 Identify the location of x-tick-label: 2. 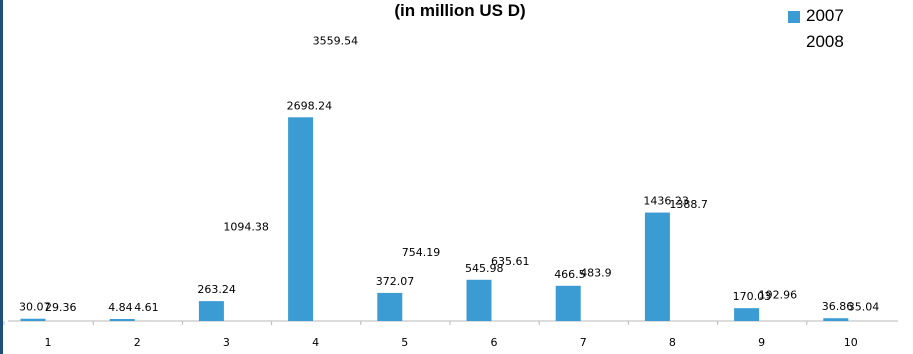
(137, 342).